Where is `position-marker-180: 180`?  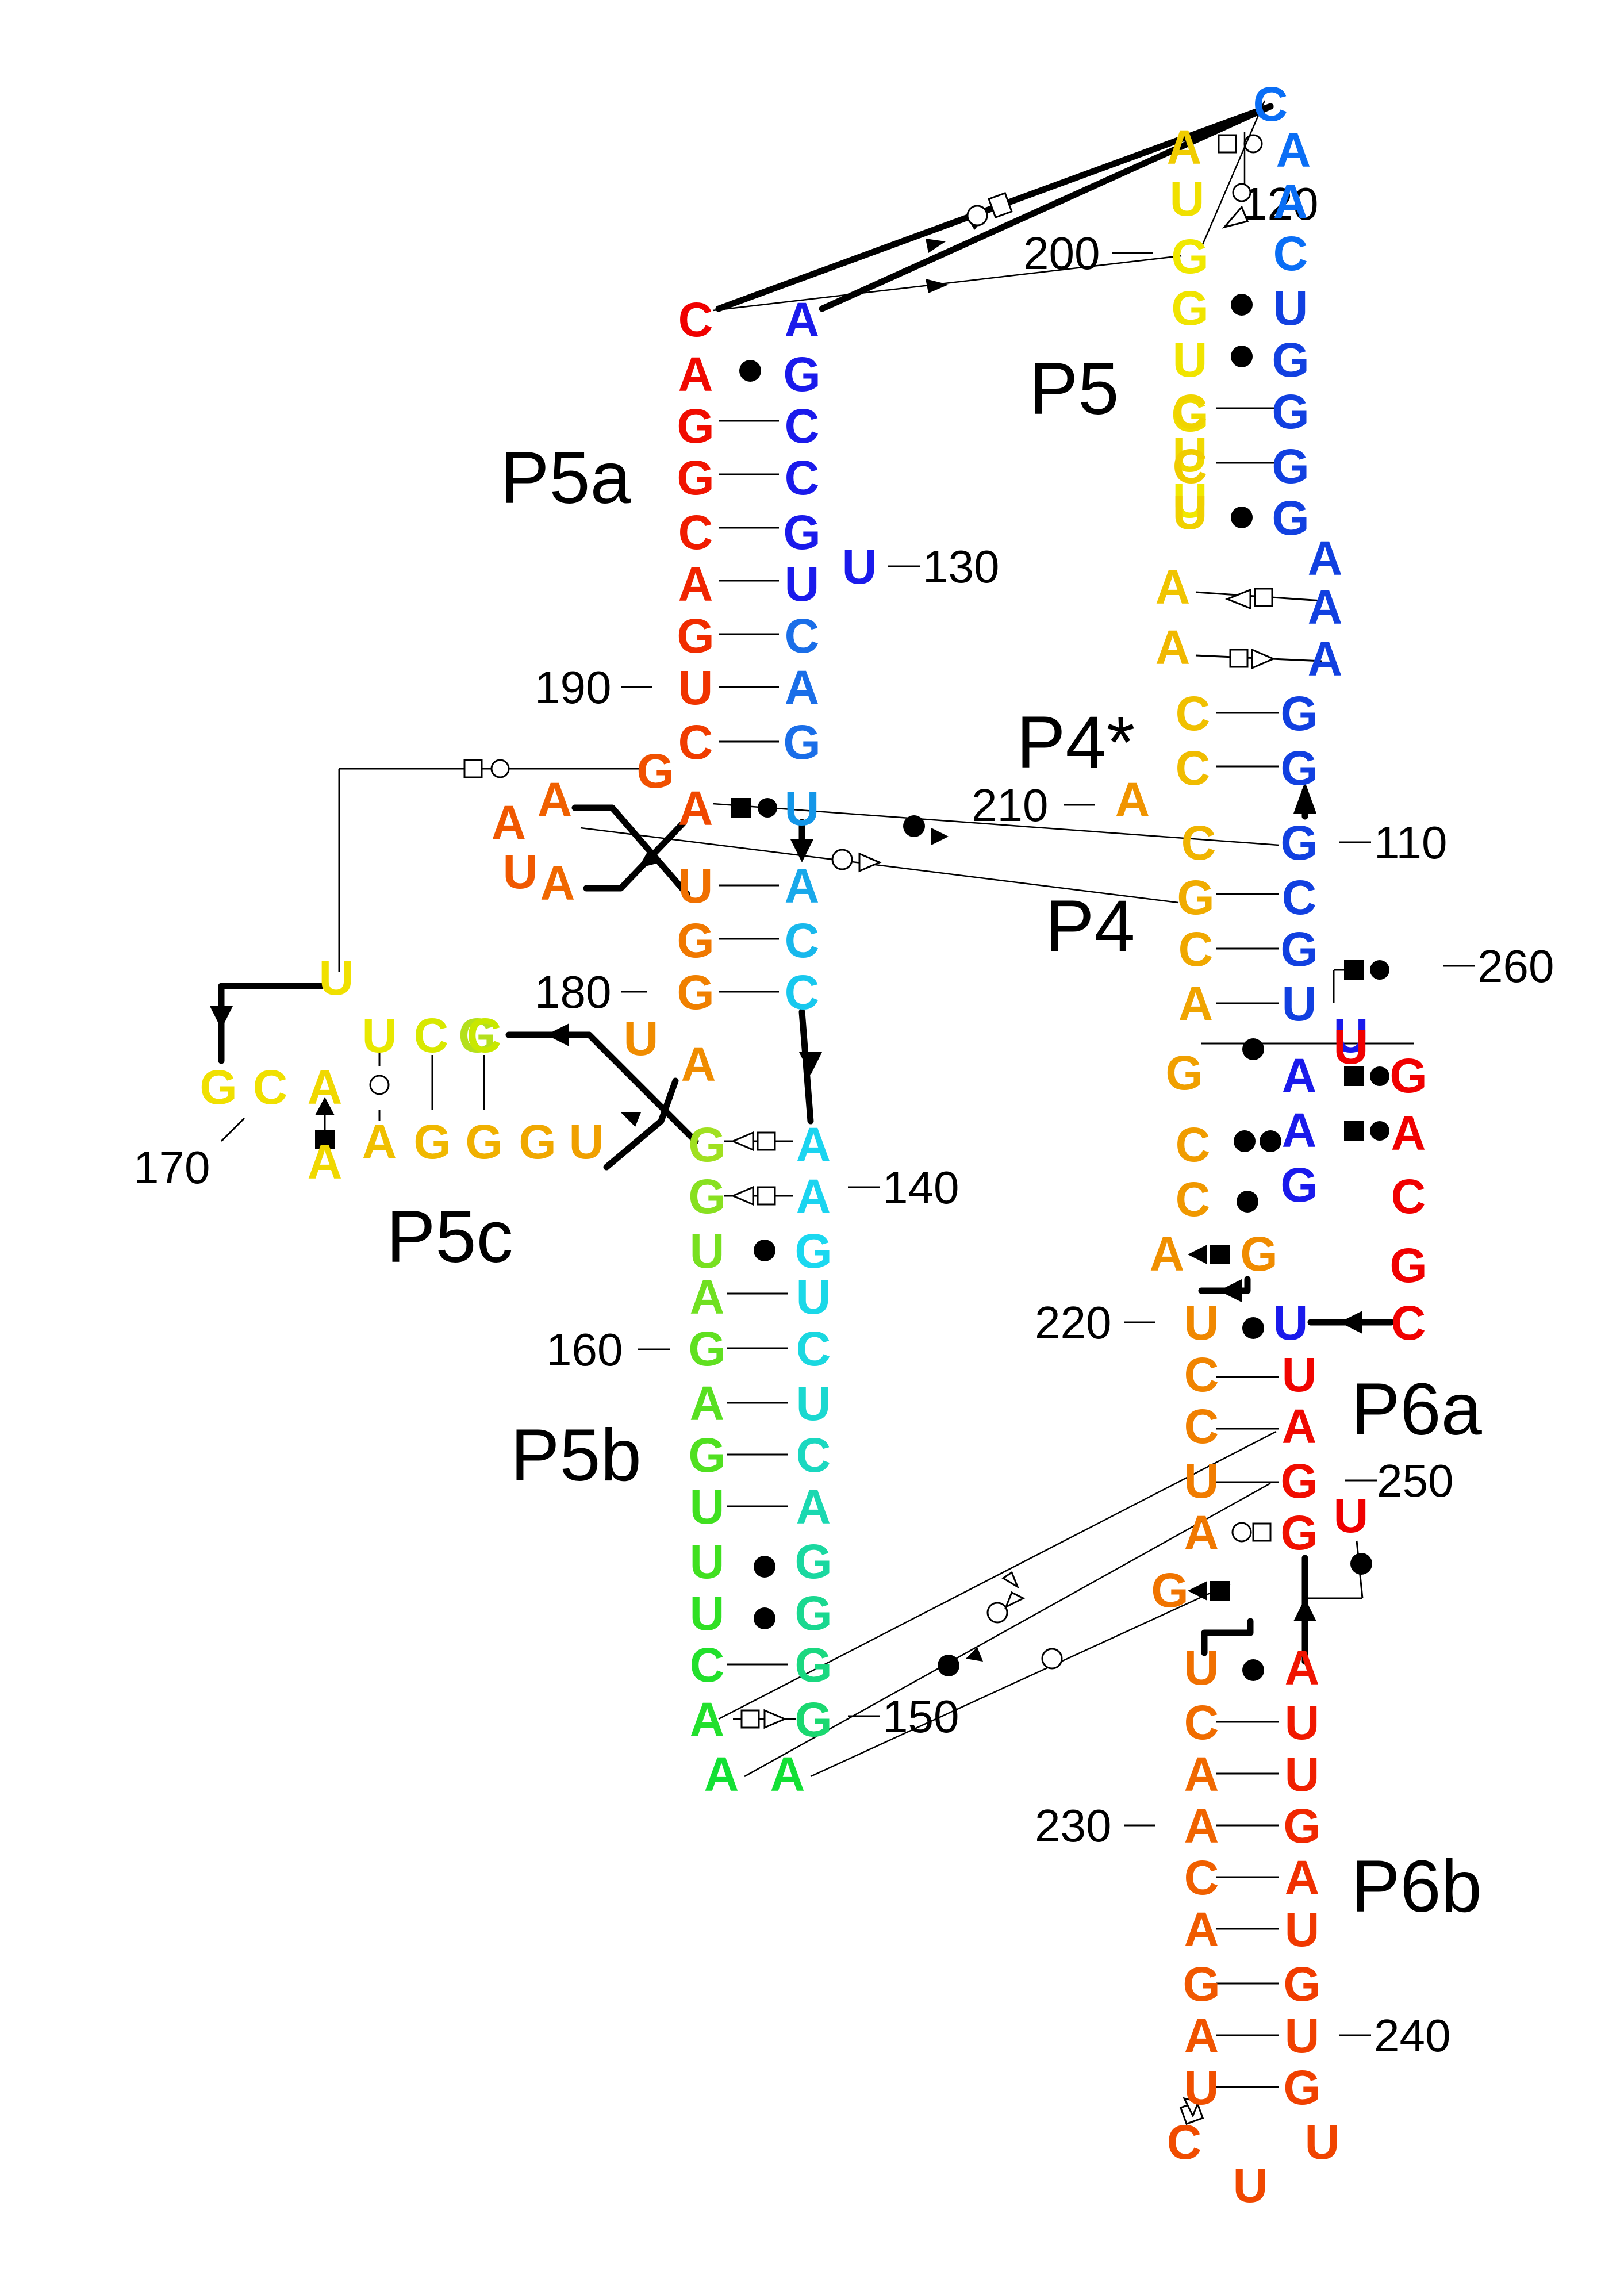
position-marker-180: 180 is located at coordinates (591, 992).